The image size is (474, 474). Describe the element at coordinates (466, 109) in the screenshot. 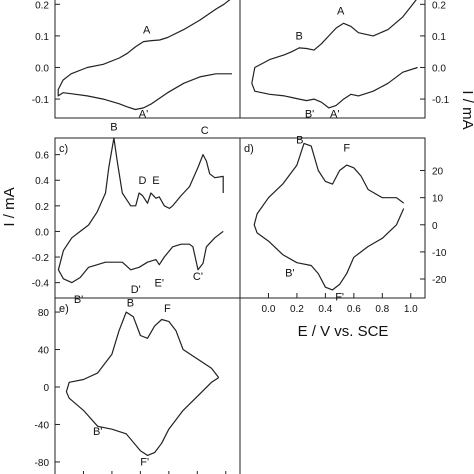

I see `y-axis-label-right: I / mA` at that location.